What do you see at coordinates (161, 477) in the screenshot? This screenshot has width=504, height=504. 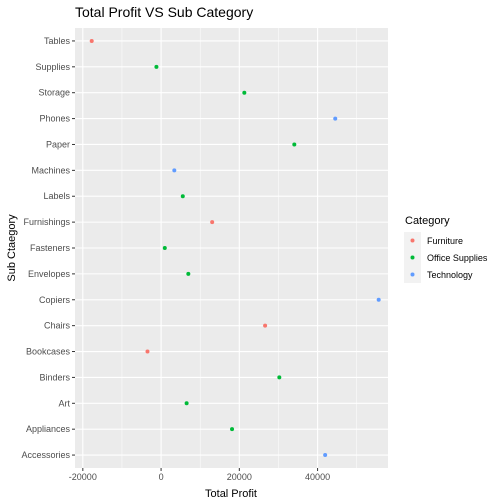 I see `x-tick-label: 0` at bounding box center [161, 477].